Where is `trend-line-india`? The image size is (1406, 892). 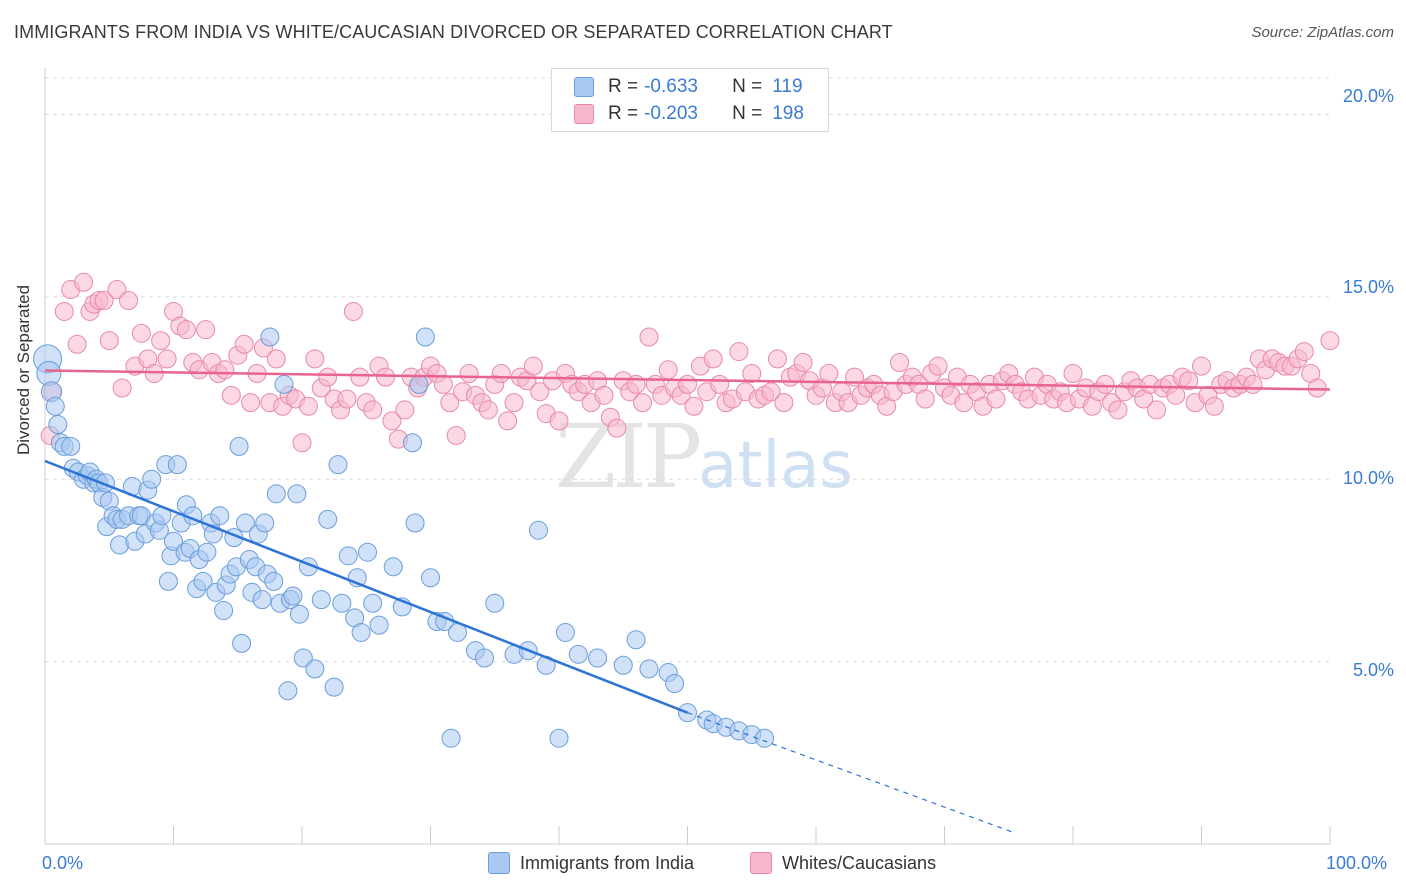 trend-line-india is located at coordinates (366, 586).